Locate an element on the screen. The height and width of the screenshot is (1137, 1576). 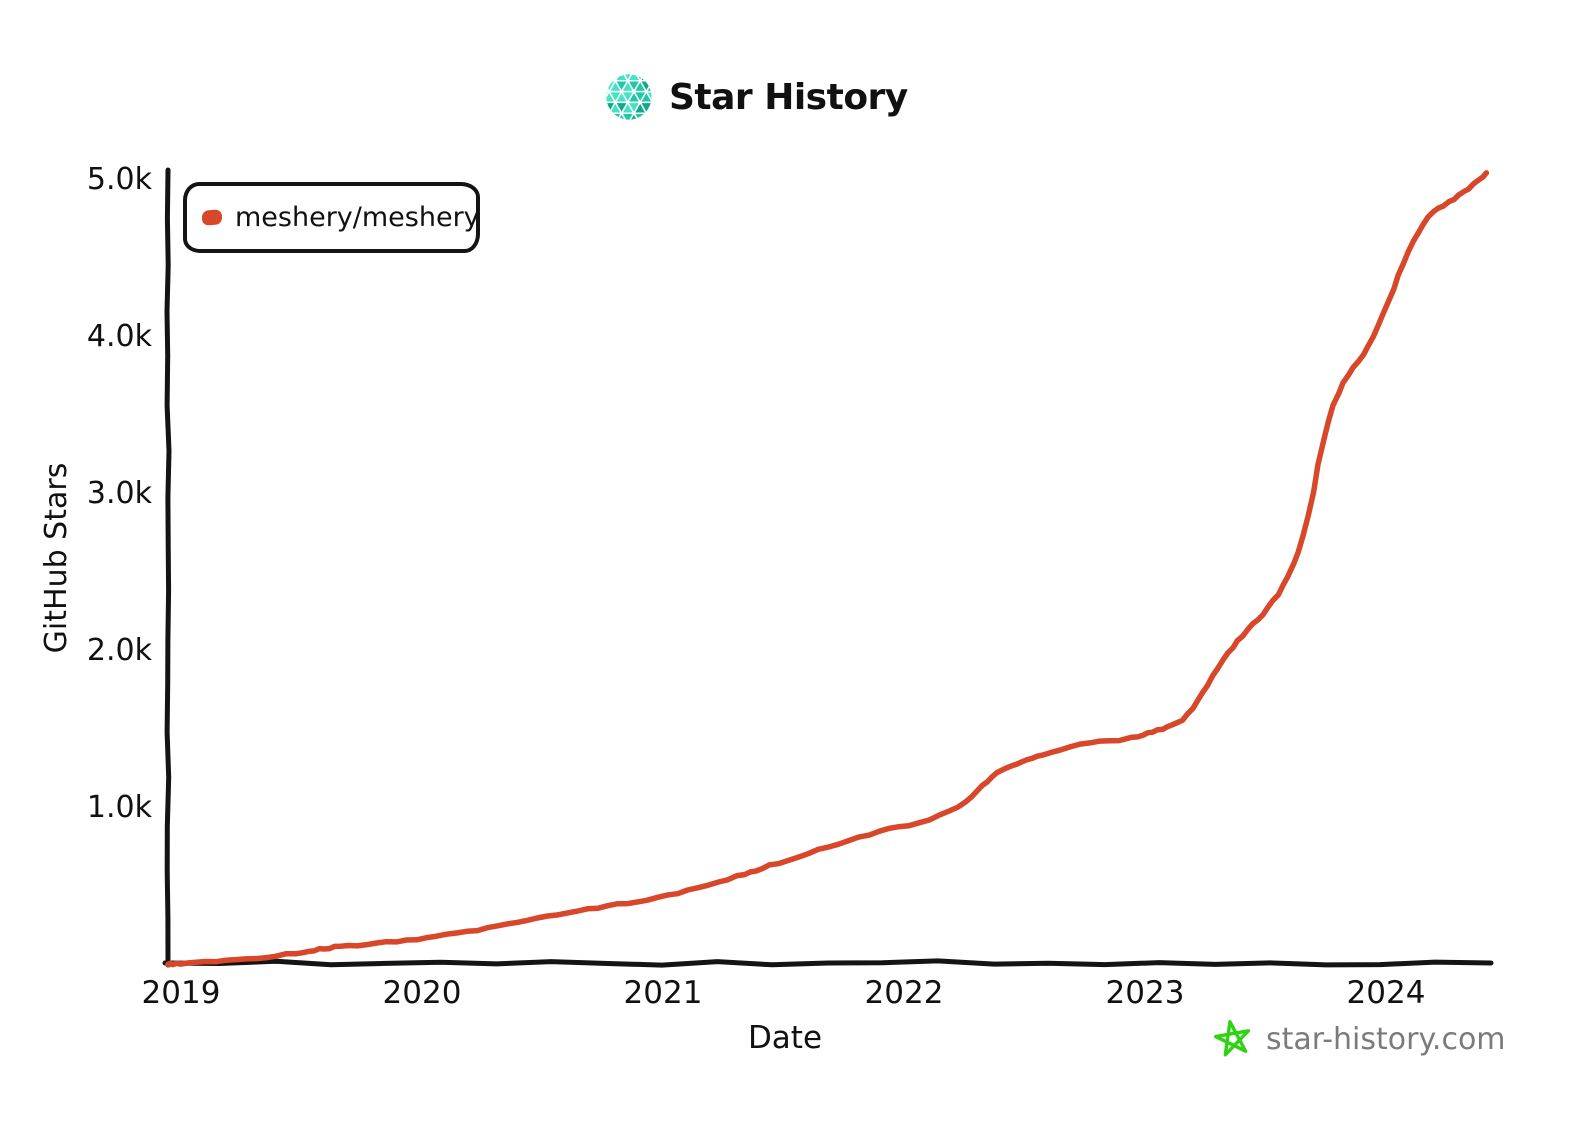
x-axis-title: Date is located at coordinates (785, 1038).